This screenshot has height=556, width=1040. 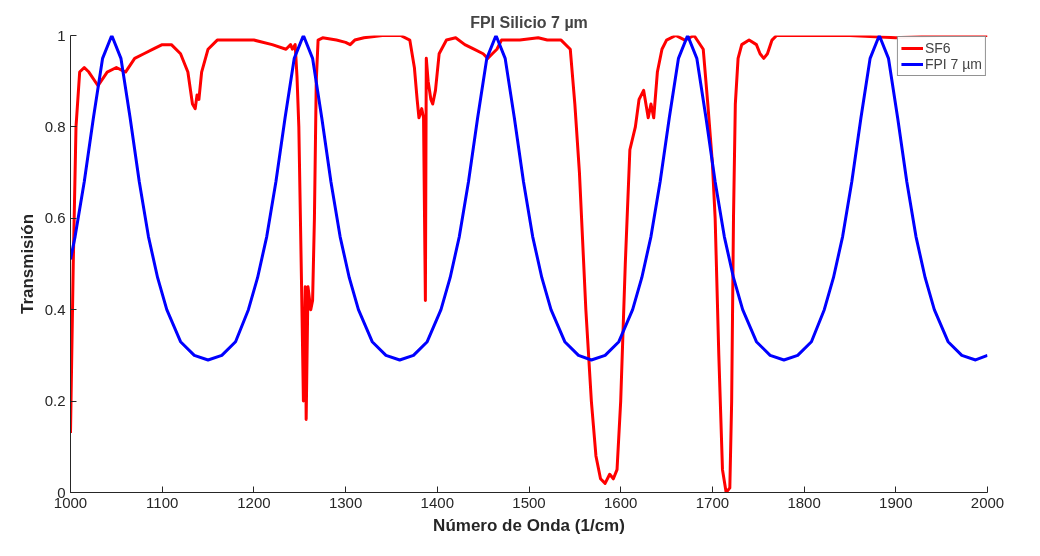 What do you see at coordinates (937, 48) in the screenshot?
I see `legend-label: SF6` at bounding box center [937, 48].